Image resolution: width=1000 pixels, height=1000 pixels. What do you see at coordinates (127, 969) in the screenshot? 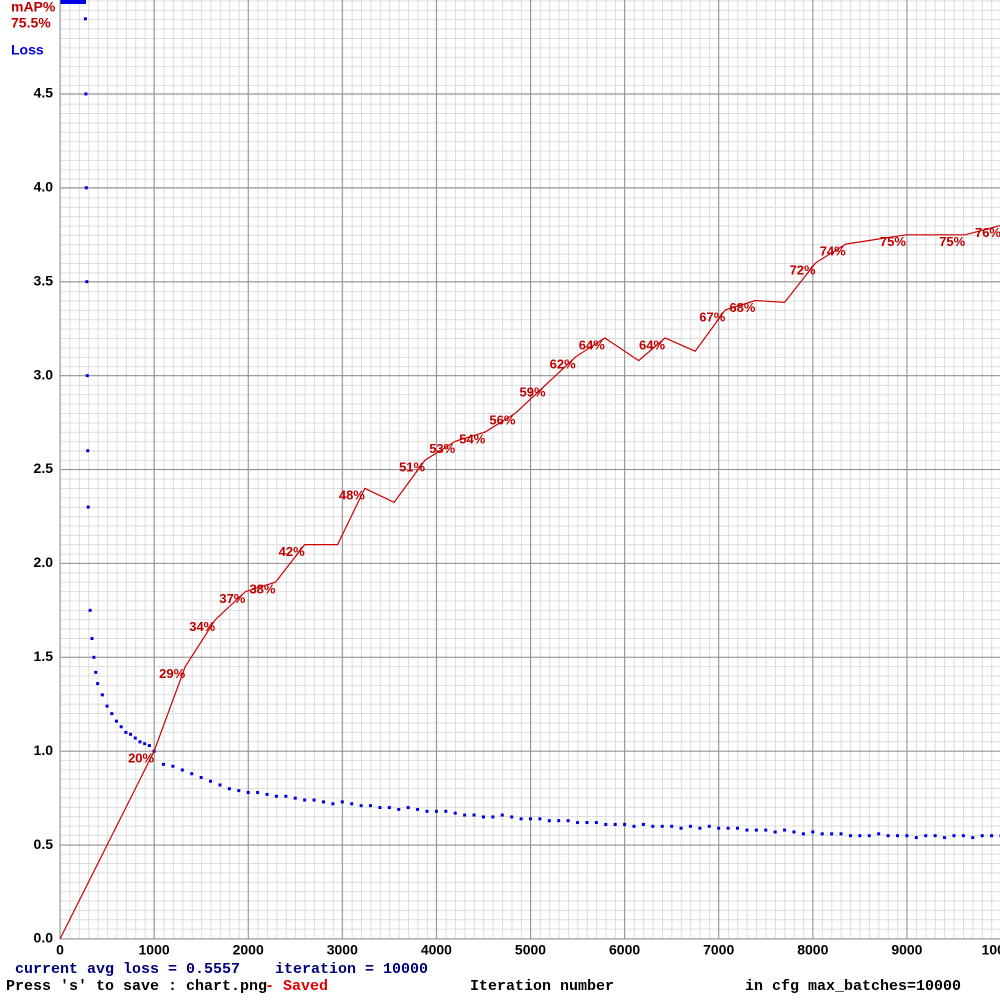
I see `status-loss: current avg loss = 0.5557` at bounding box center [127, 969].